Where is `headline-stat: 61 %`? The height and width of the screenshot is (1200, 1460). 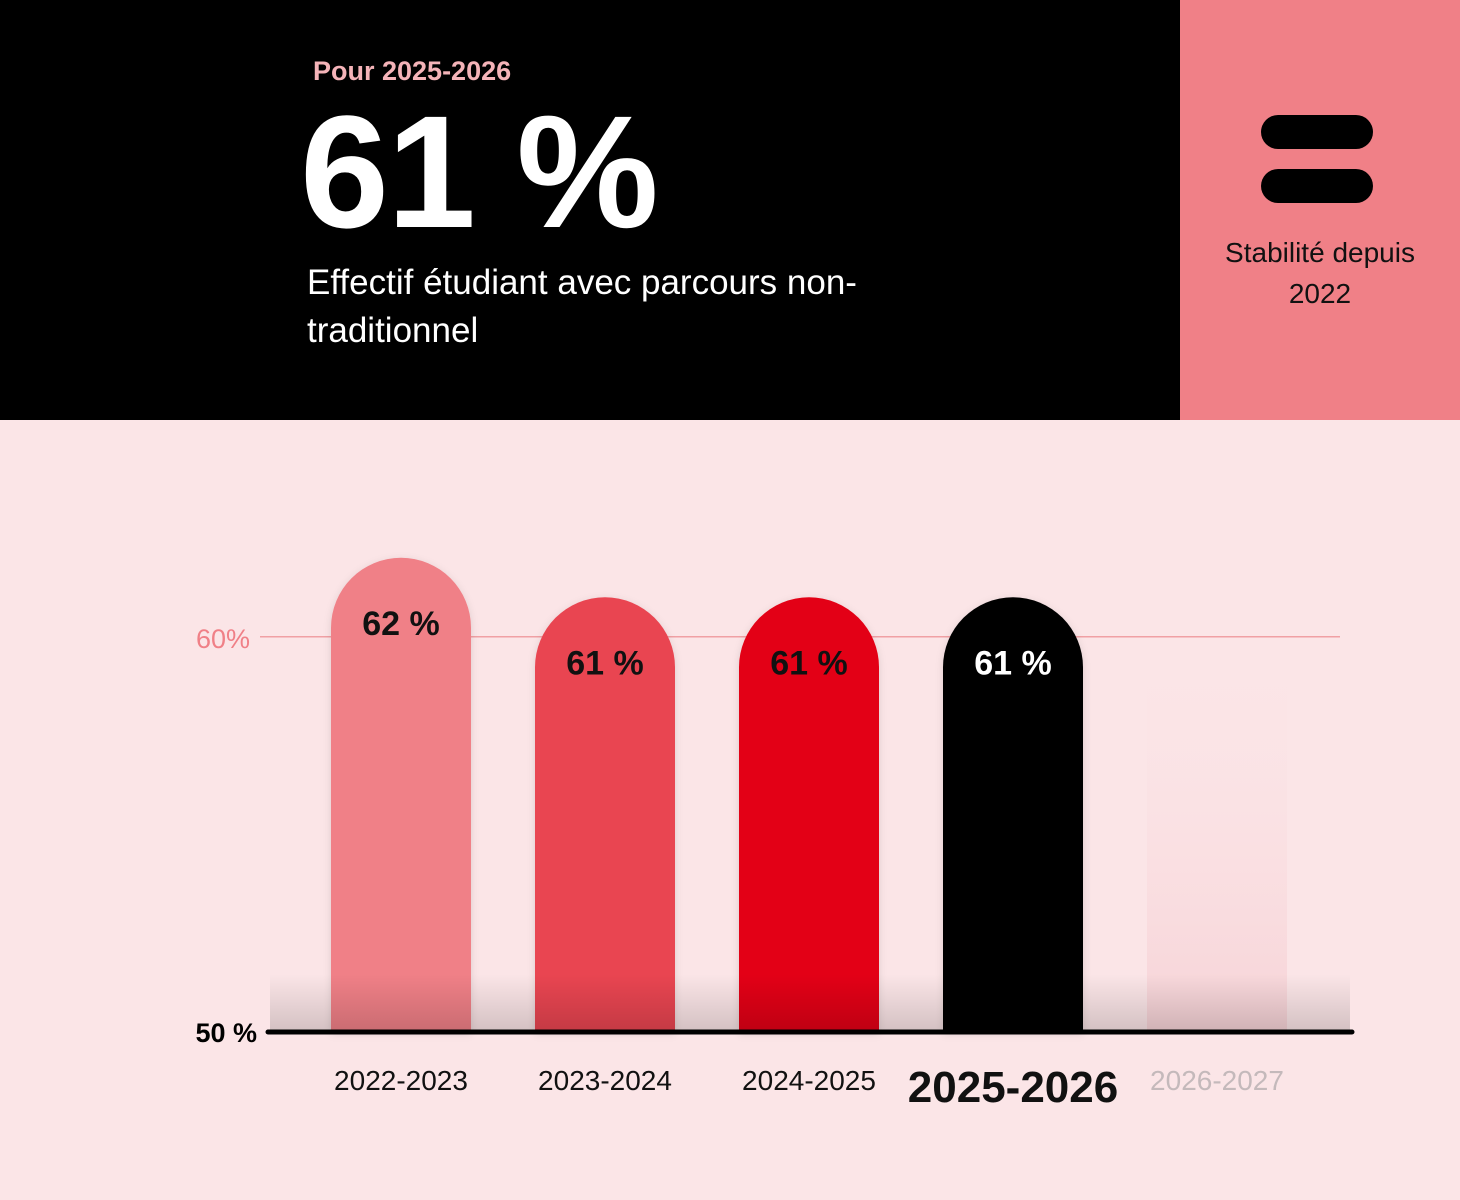
headline-stat: 61 % is located at coordinates (479, 171).